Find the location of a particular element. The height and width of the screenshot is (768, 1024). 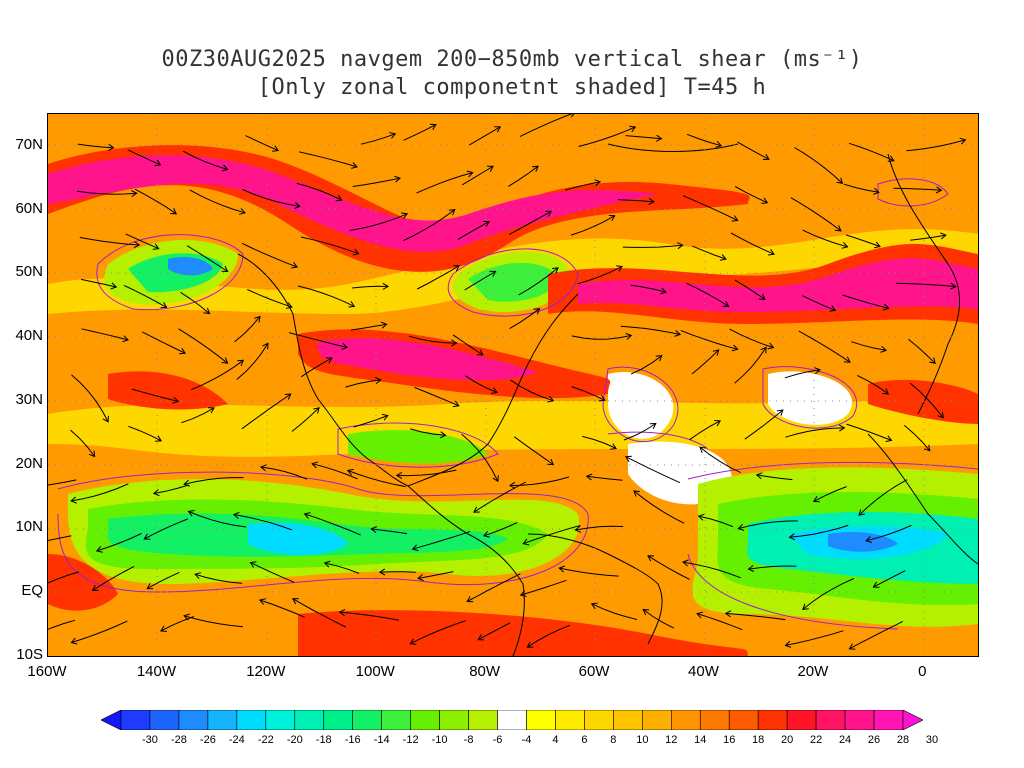

lat-label: 70N is located at coordinates (29, 144).